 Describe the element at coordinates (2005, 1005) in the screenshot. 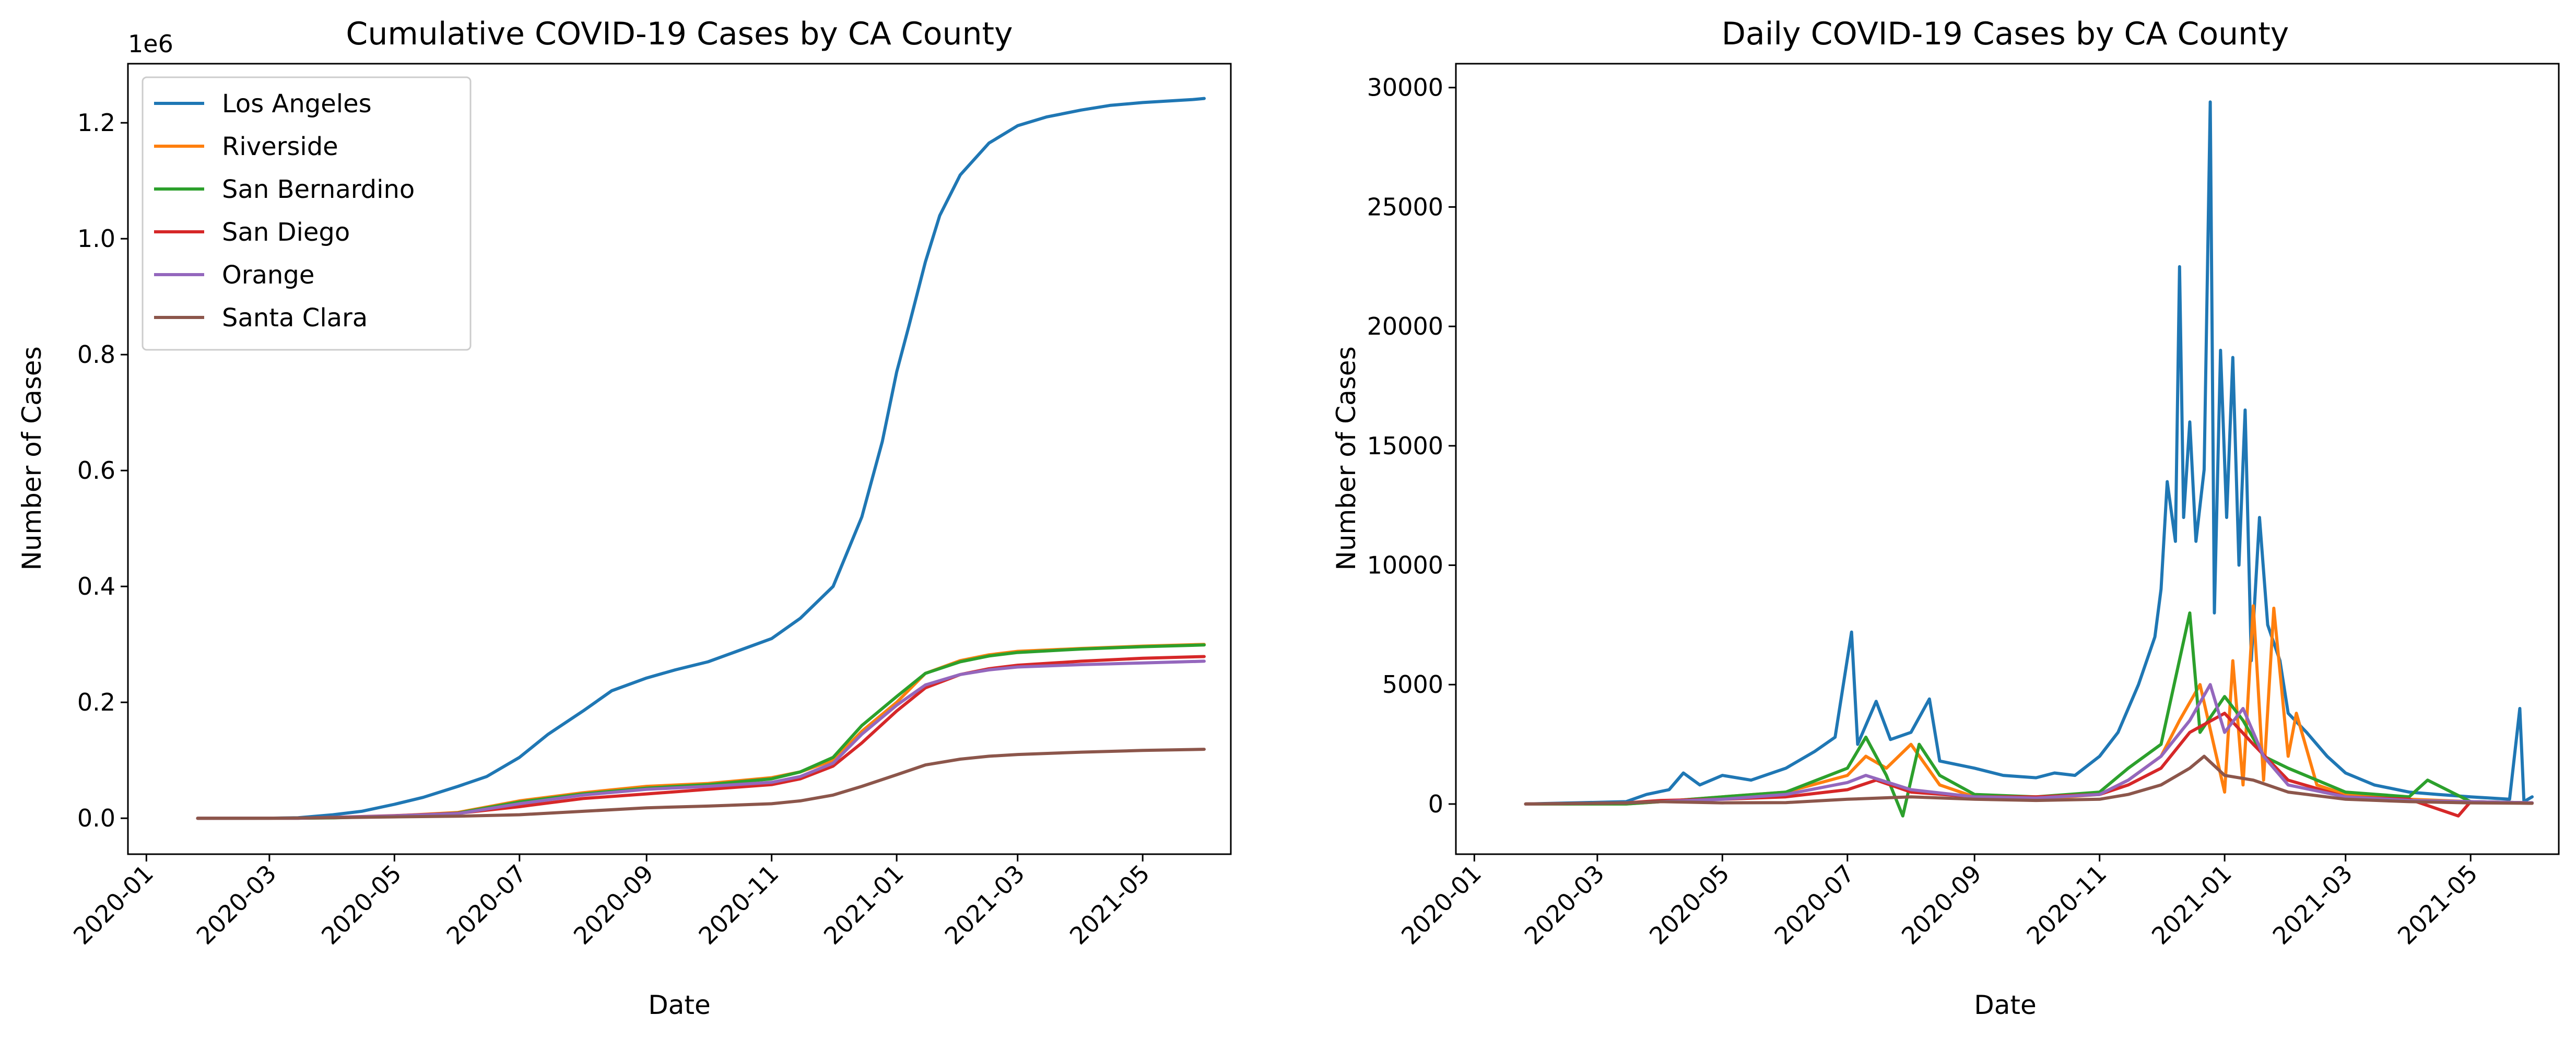

I see `daily-chart-xlabel: Date` at that location.